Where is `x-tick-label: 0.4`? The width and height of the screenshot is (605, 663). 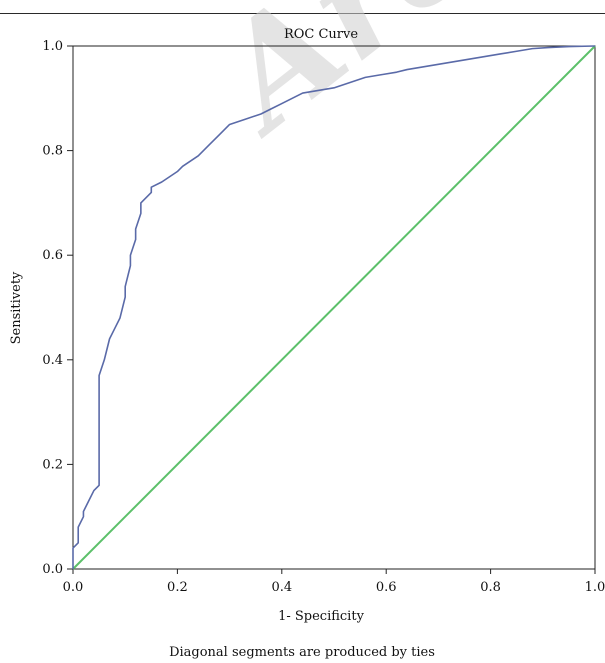
x-tick-label: 0.4 is located at coordinates (281, 587).